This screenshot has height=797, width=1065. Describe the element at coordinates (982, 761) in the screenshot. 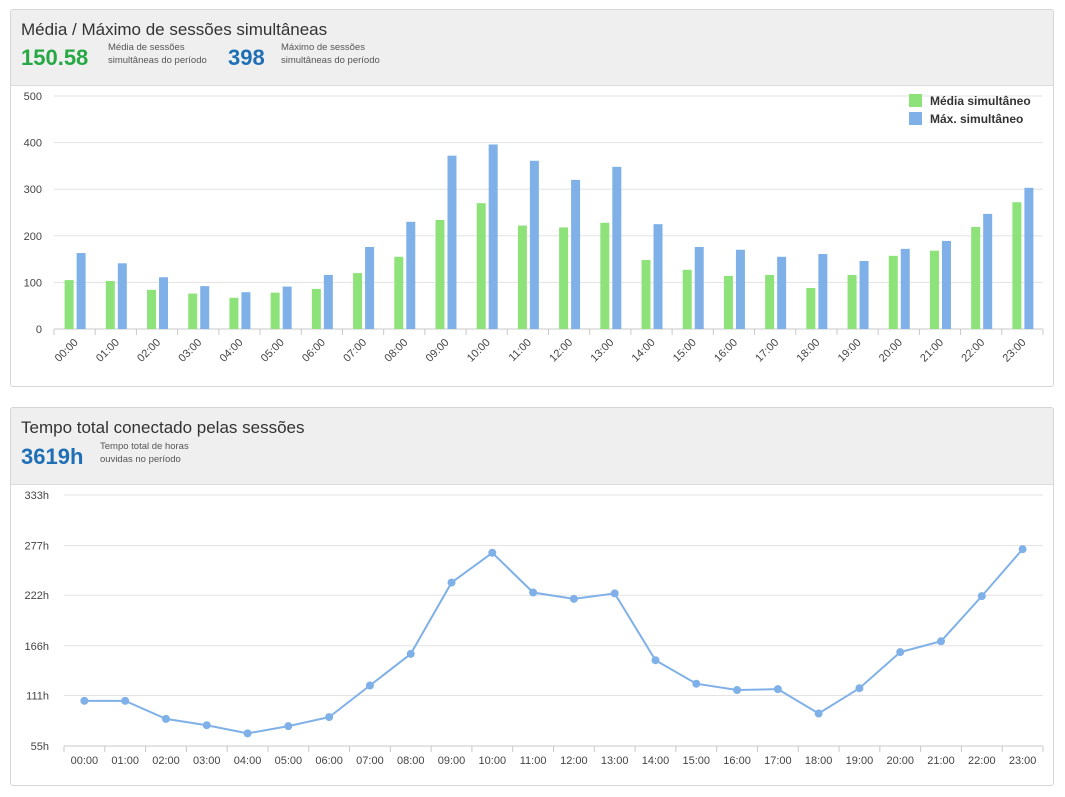

I see `x-tick-label: 22:00` at that location.